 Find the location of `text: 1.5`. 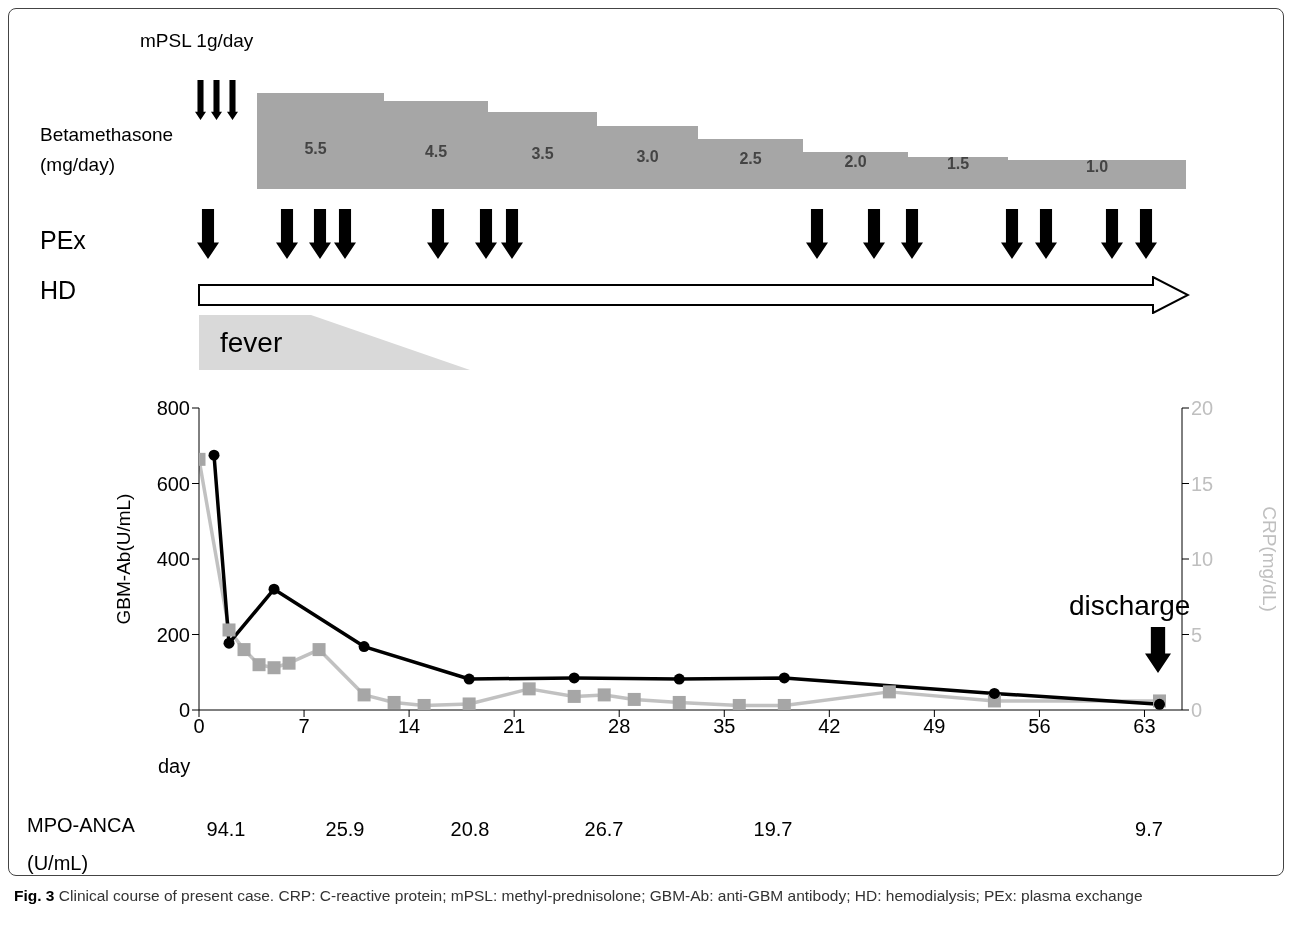

text: 1.5 is located at coordinates (958, 164).